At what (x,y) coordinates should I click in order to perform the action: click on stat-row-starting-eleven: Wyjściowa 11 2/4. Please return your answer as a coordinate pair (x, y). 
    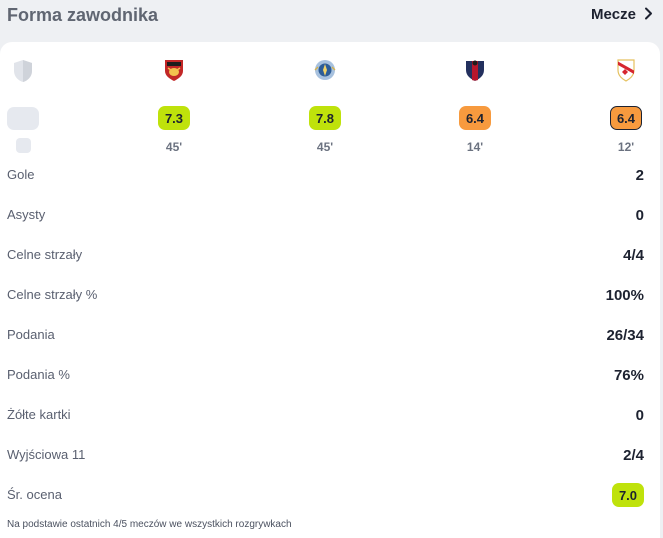
    Looking at the image, I should click on (330, 467).